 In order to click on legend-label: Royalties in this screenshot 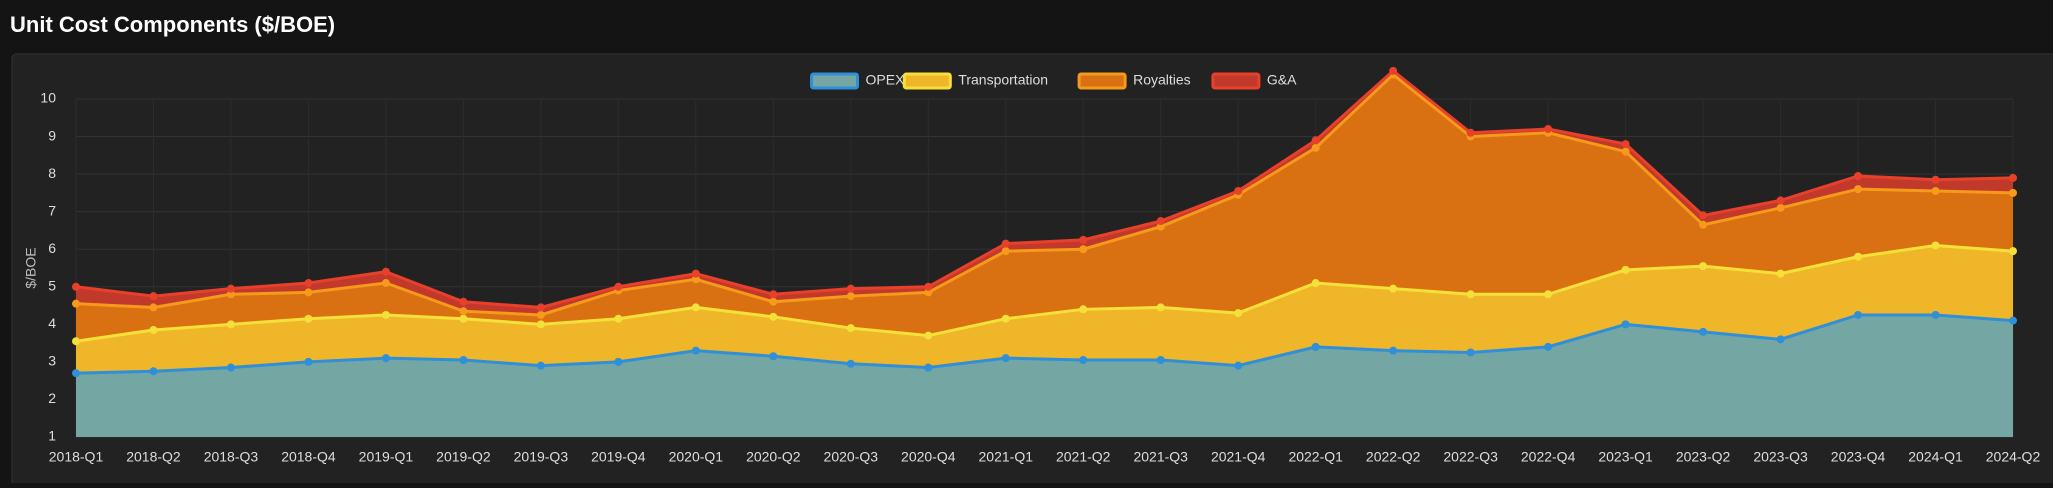, I will do `click(1162, 80)`.